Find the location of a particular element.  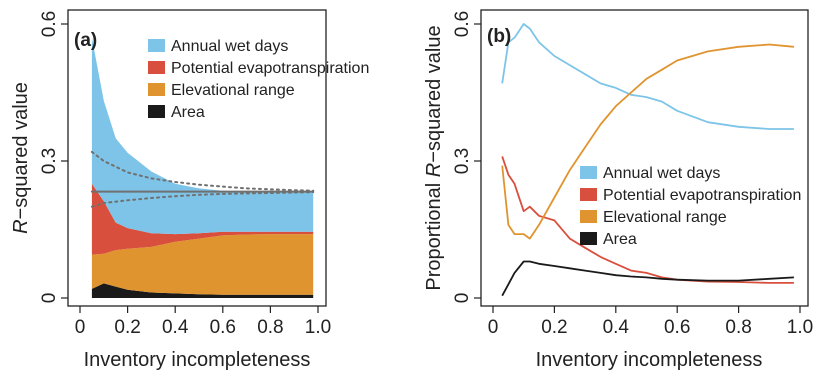

panel-a-y-tick-label: 0 is located at coordinates (49, 298).